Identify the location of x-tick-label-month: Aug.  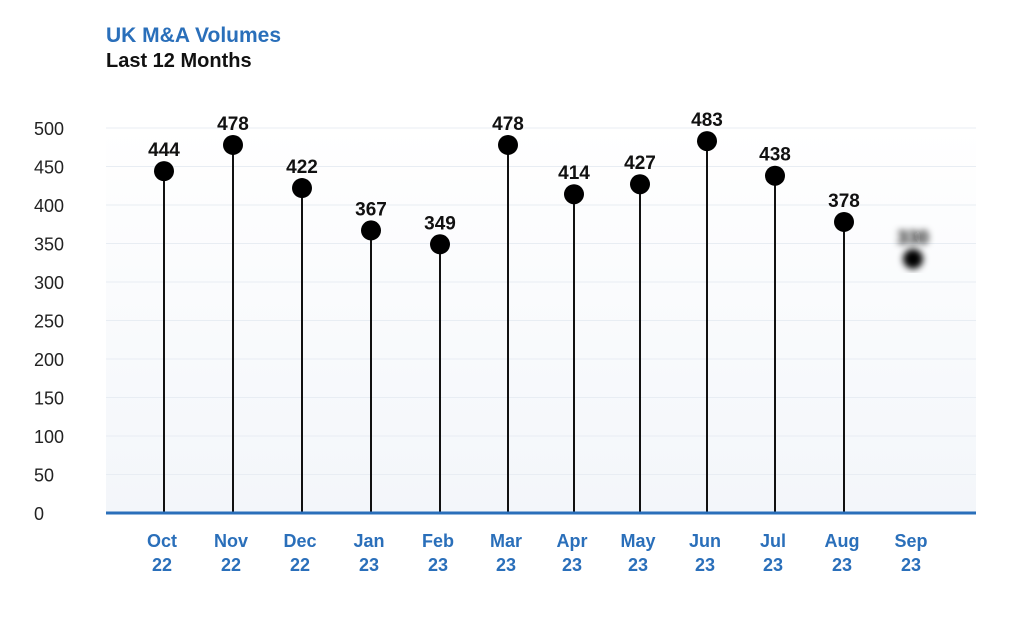
(842, 541).